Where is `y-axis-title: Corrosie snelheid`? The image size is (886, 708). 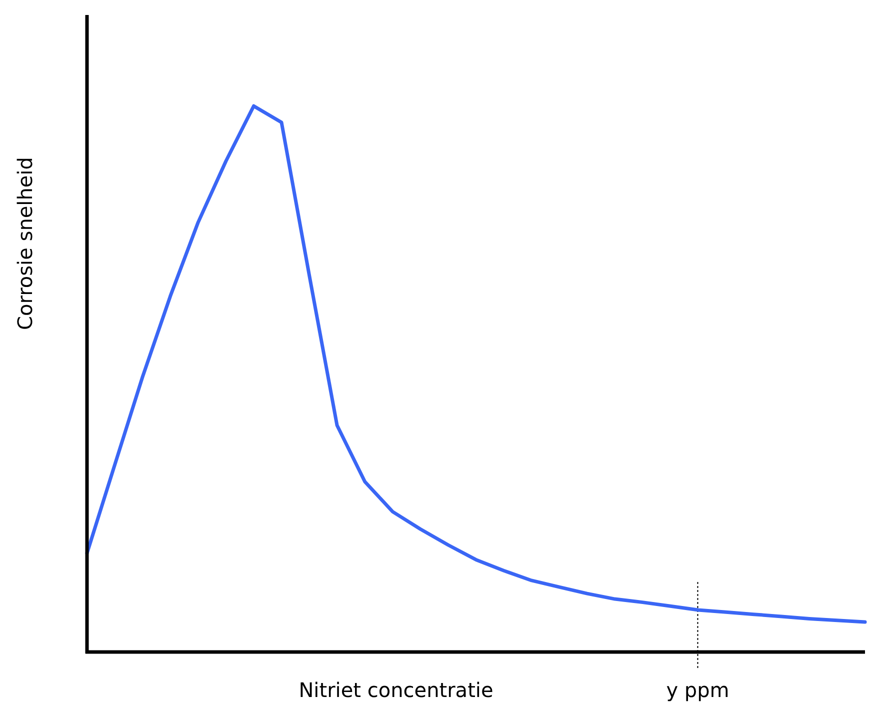 y-axis-title: Corrosie snelheid is located at coordinates (25, 243).